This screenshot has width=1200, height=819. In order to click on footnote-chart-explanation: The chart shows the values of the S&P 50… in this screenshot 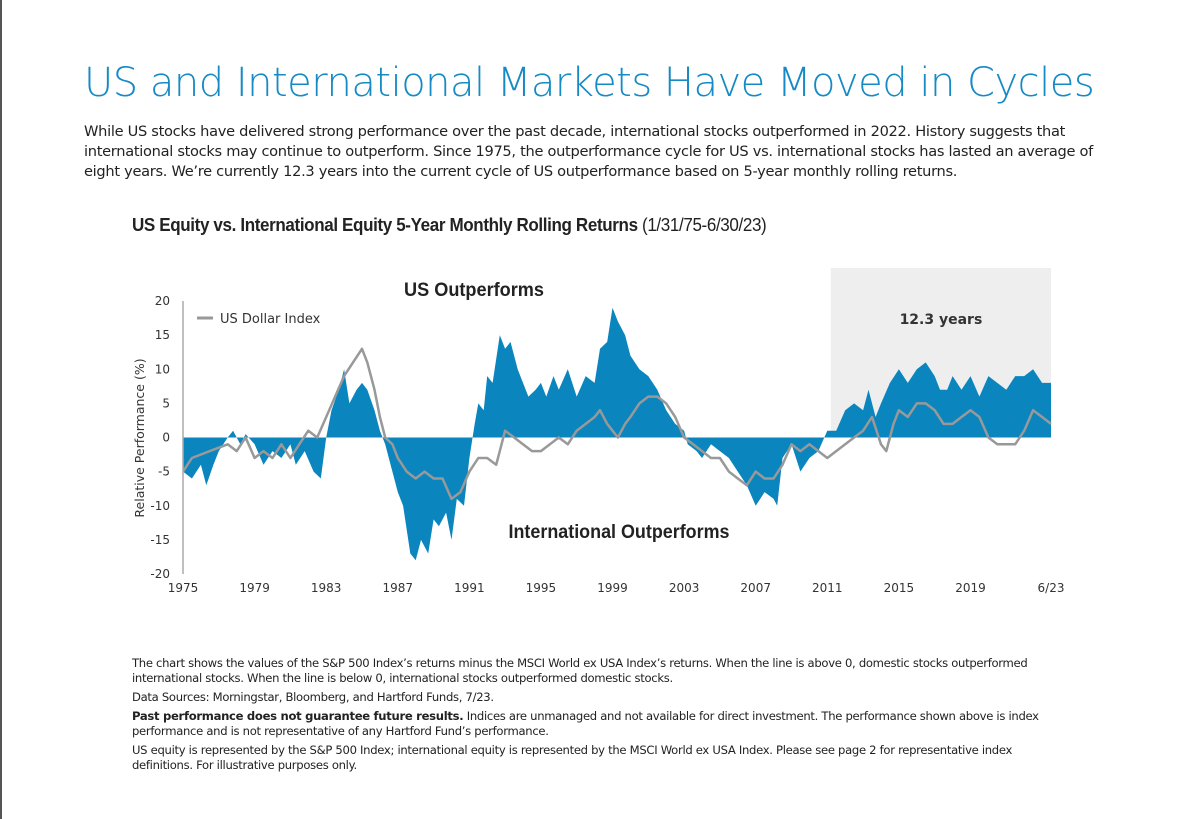, I will do `click(580, 670)`.